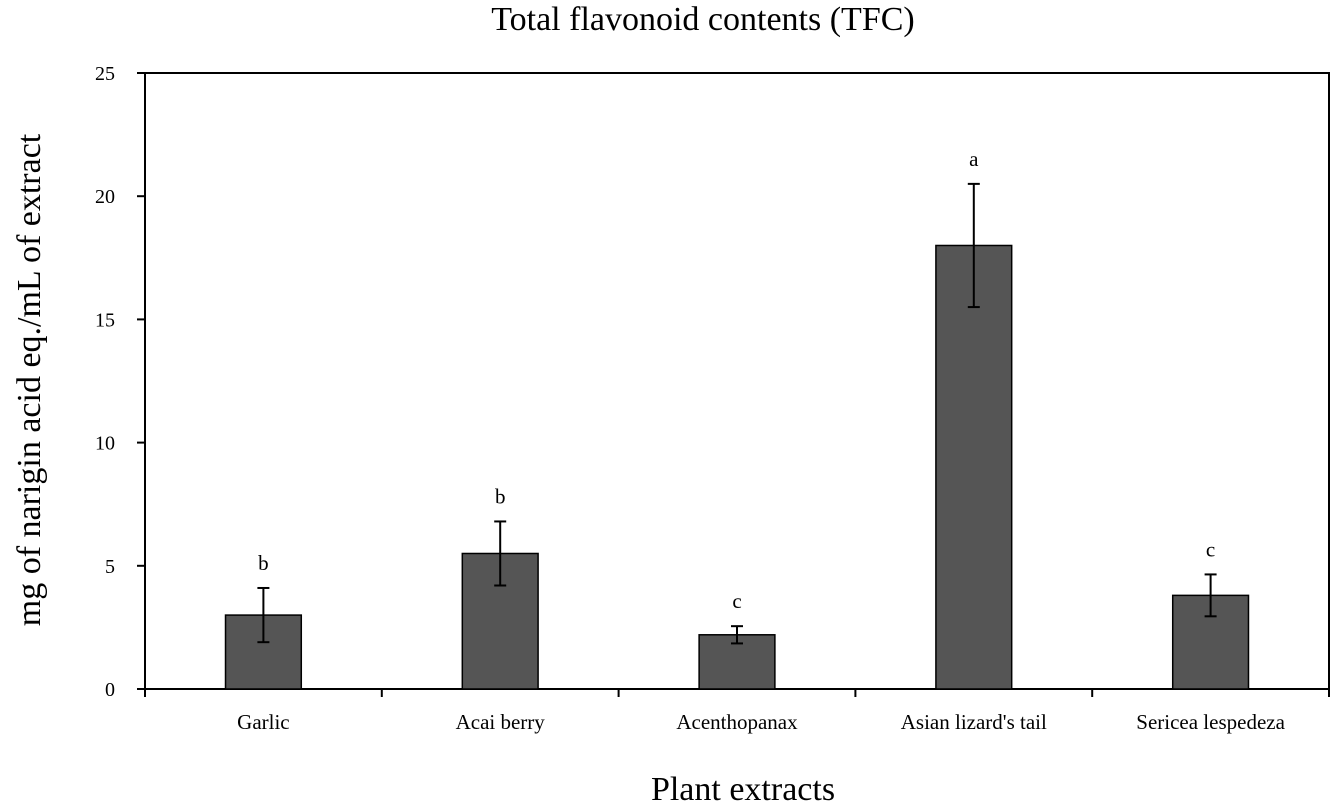  What do you see at coordinates (974, 722) in the screenshot?
I see `x-tick-label: Asian lizard's tail` at bounding box center [974, 722].